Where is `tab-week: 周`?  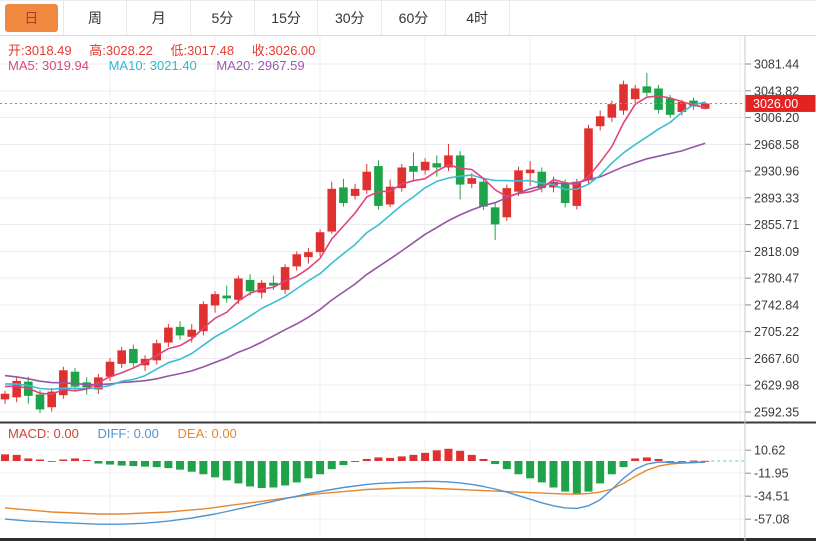 tab-week: 周 is located at coordinates (96, 18).